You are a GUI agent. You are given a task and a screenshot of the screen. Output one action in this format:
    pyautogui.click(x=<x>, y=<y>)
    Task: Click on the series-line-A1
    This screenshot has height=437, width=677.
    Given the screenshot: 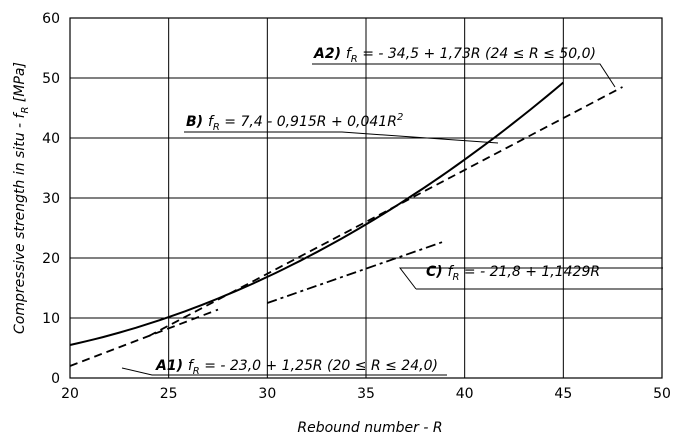 What is the action you would take?
    pyautogui.click(x=144, y=337)
    